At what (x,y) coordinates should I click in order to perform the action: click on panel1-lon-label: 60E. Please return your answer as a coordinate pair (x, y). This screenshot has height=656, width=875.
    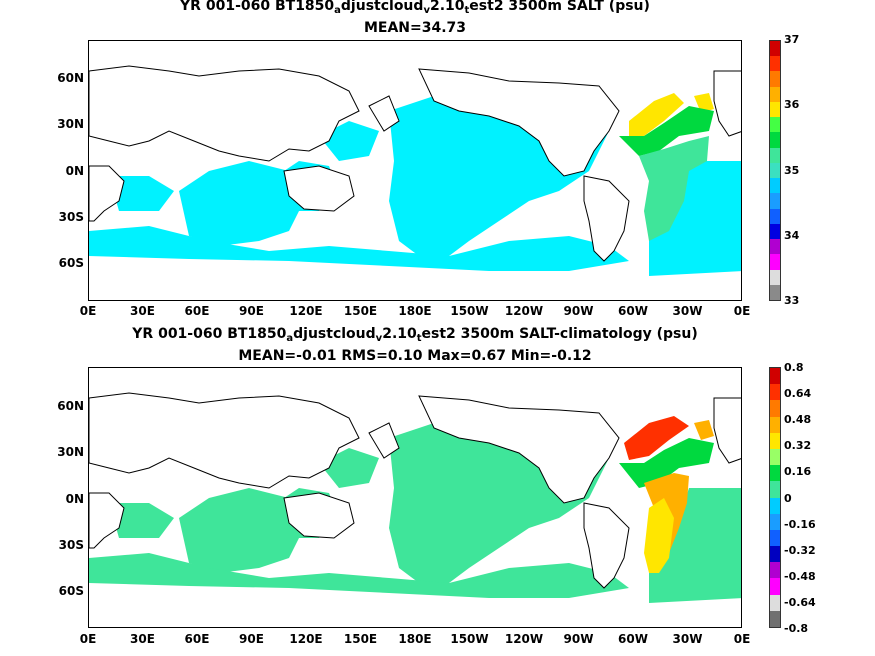
    Looking at the image, I should click on (197, 311).